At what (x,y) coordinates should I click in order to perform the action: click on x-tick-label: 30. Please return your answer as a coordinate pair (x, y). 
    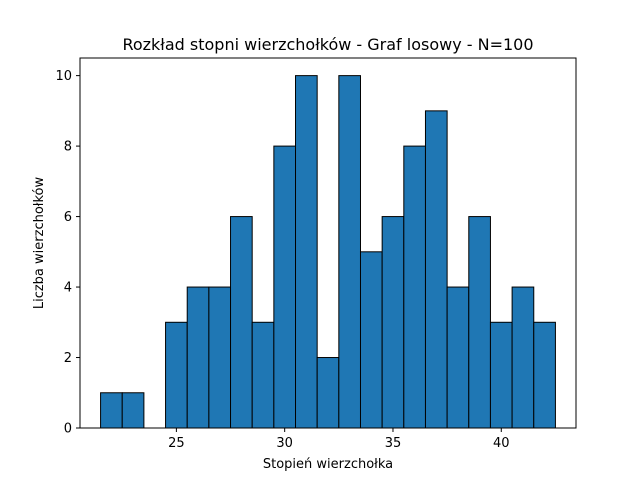
    Looking at the image, I should click on (284, 443).